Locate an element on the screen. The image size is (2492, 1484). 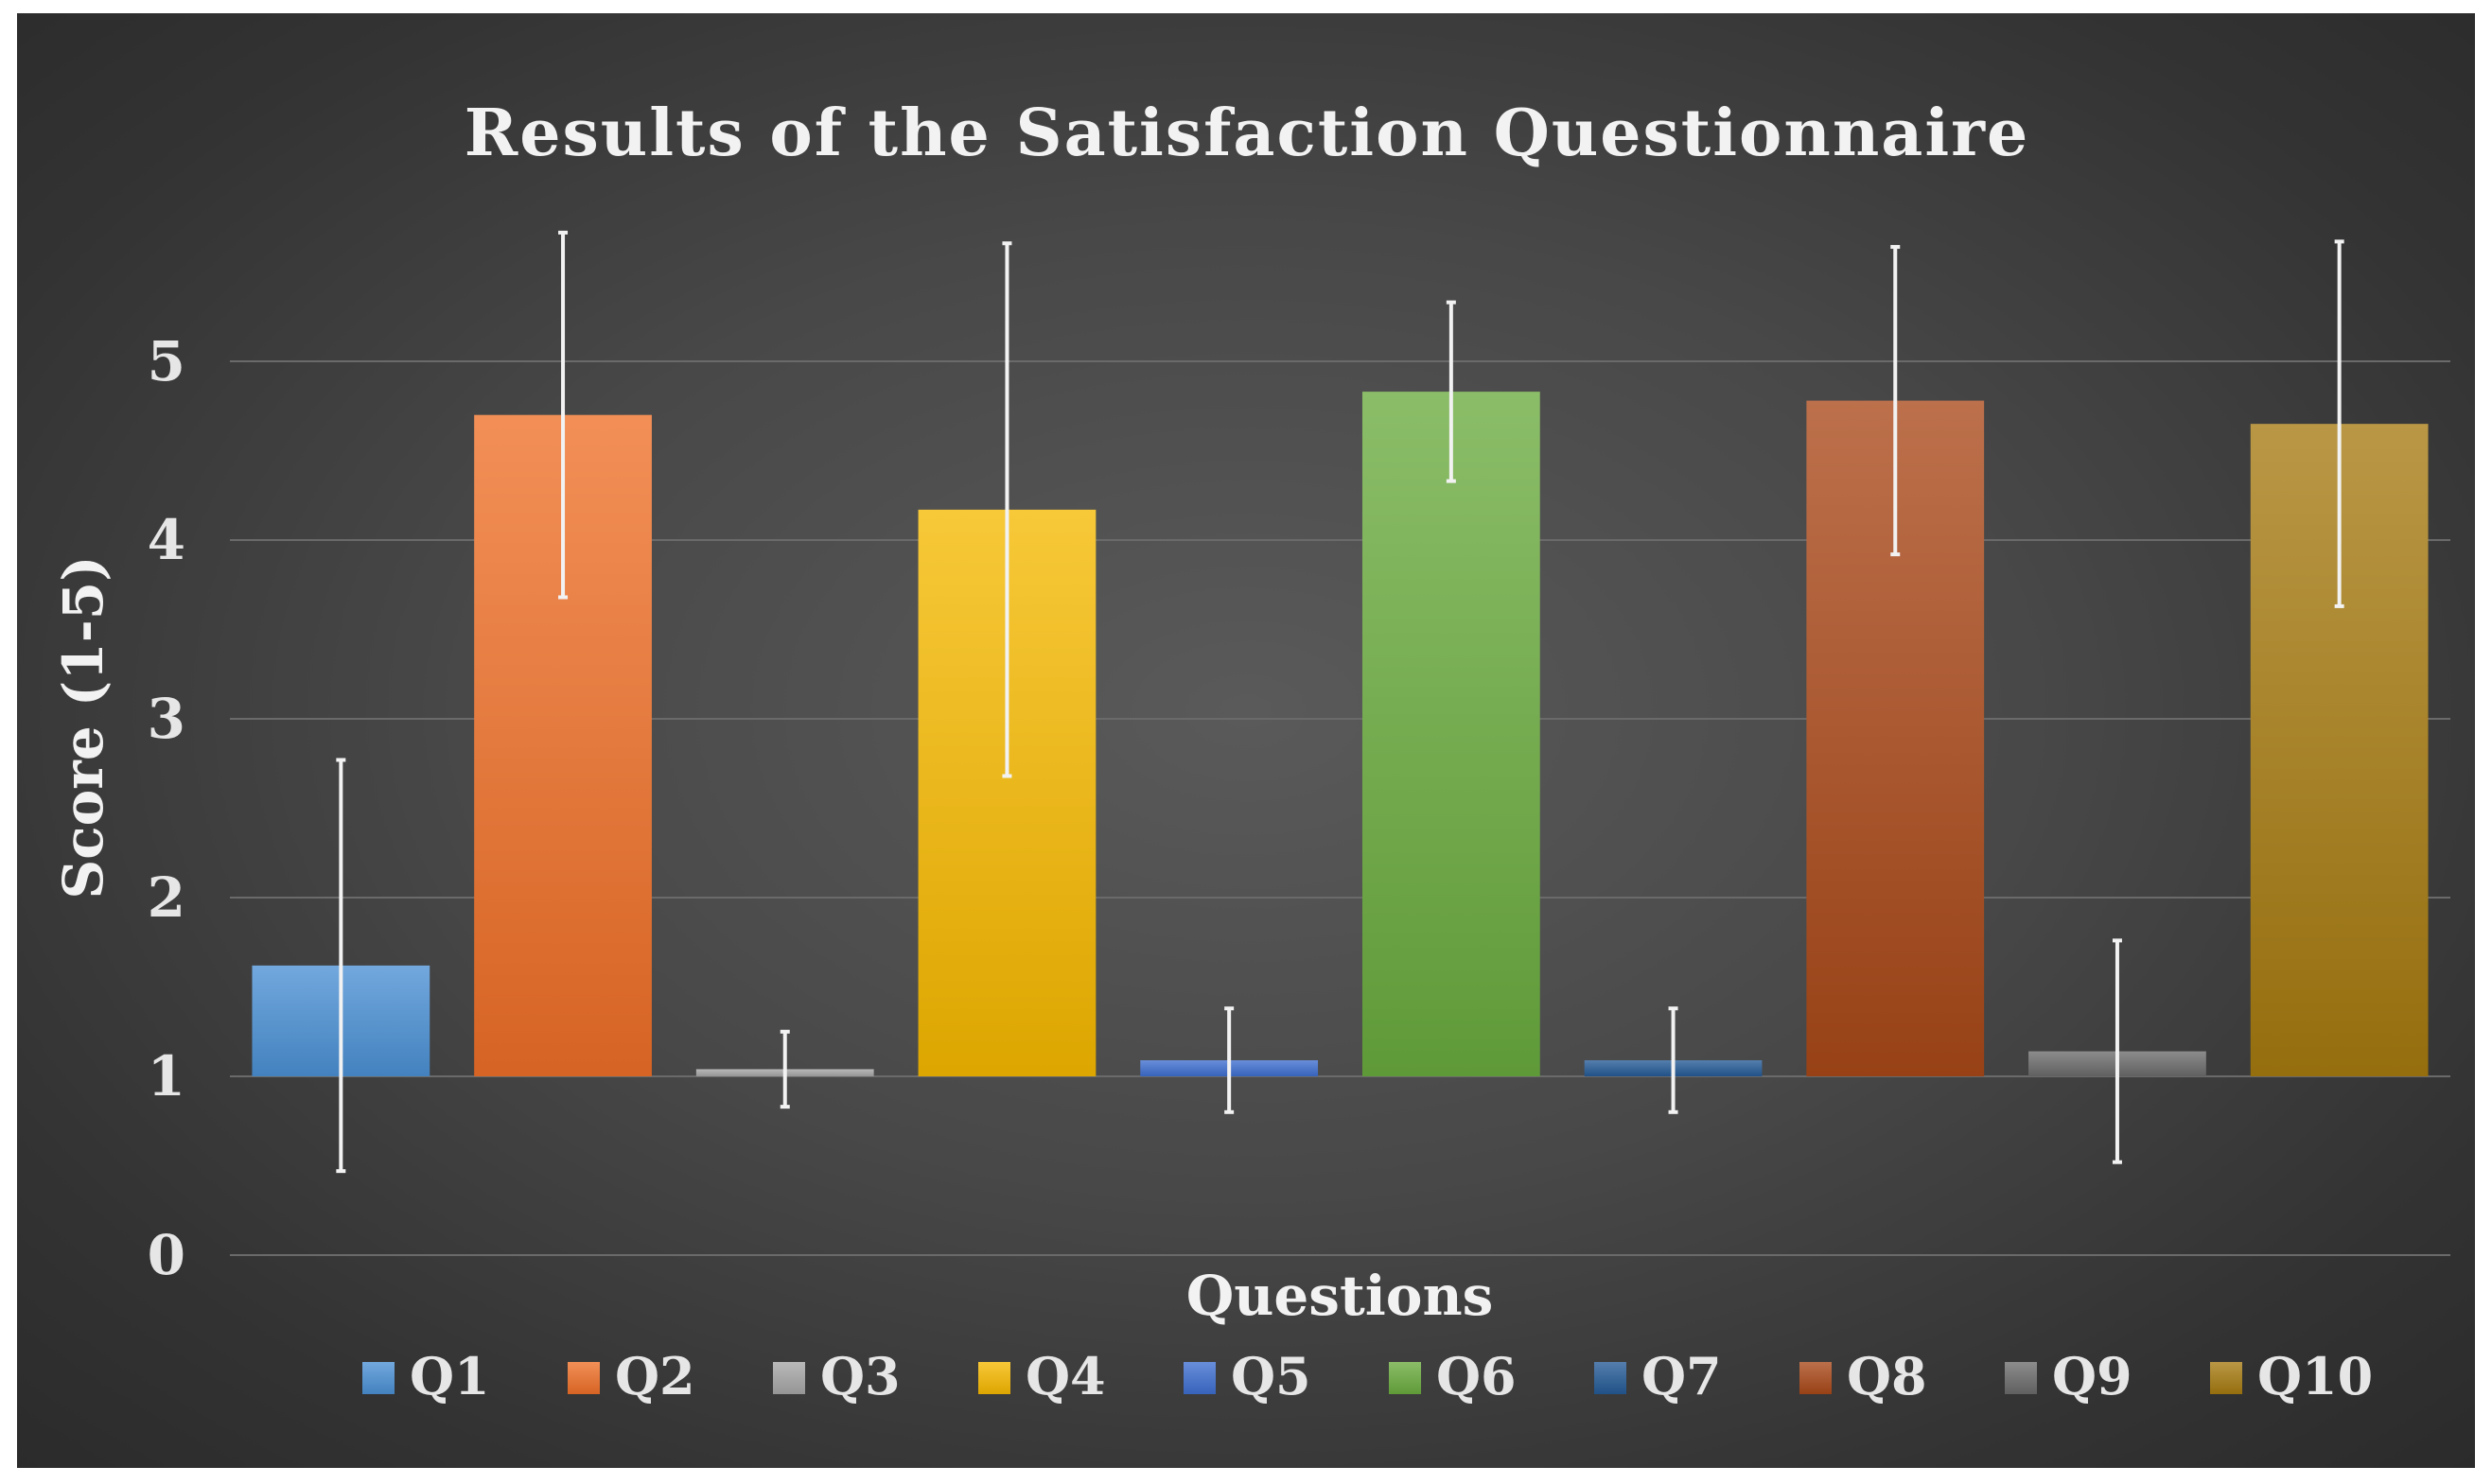
bar-q6 is located at coordinates (1450, 734).